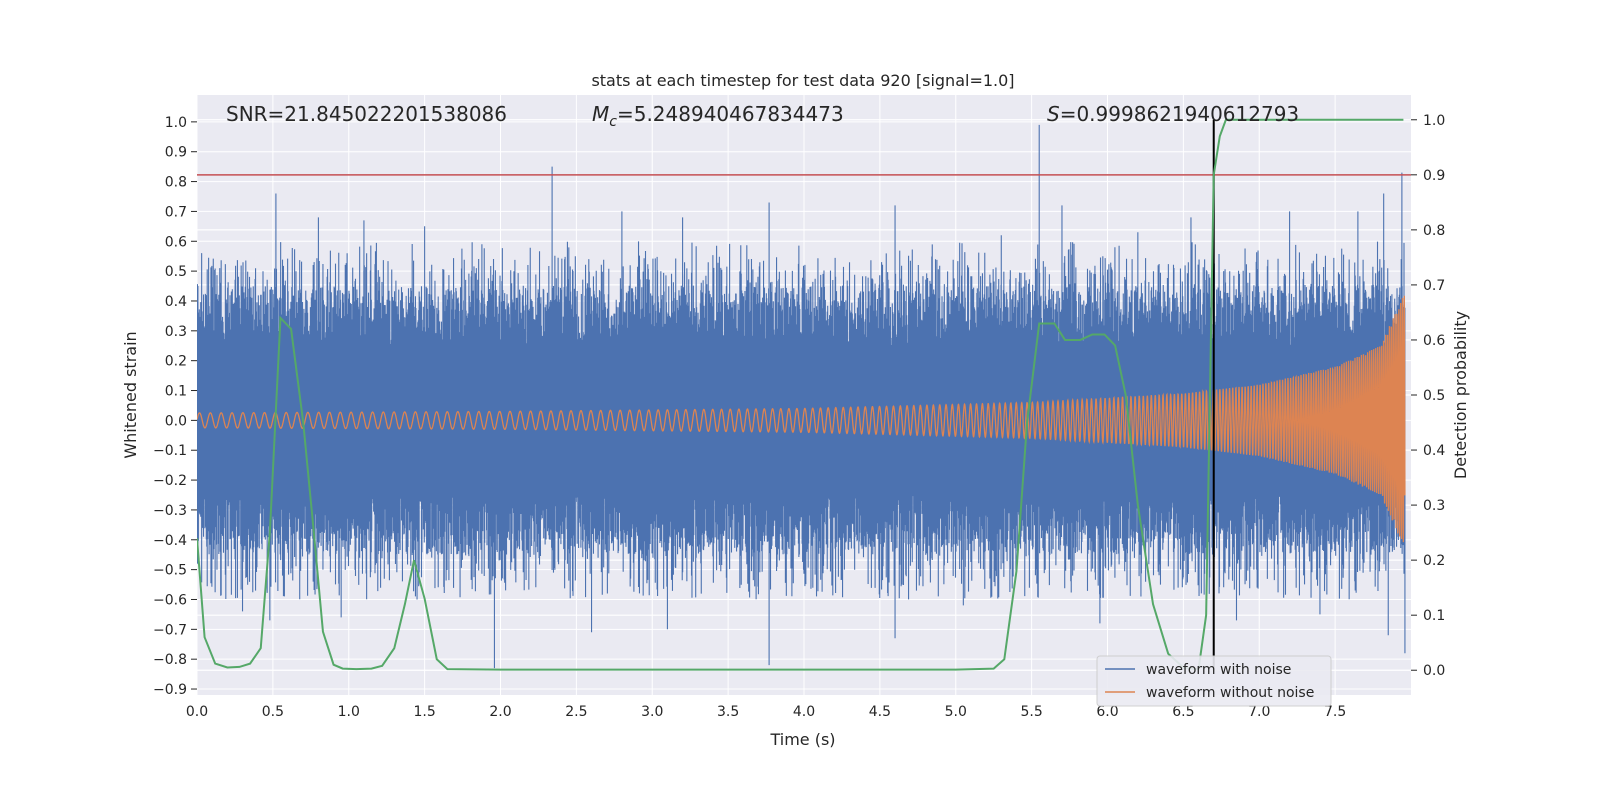 The image size is (1600, 800). I want to click on legend-box, so click(1214, 681).